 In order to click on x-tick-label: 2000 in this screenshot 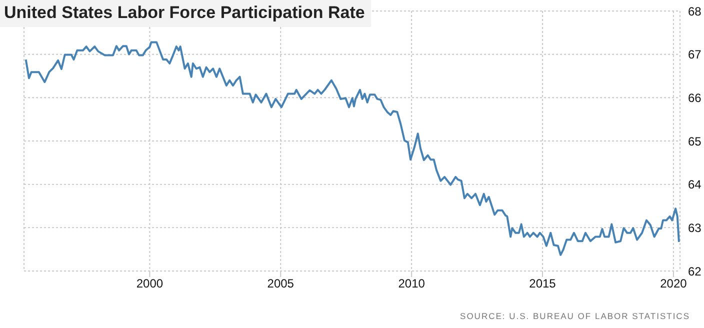, I will do `click(150, 283)`.